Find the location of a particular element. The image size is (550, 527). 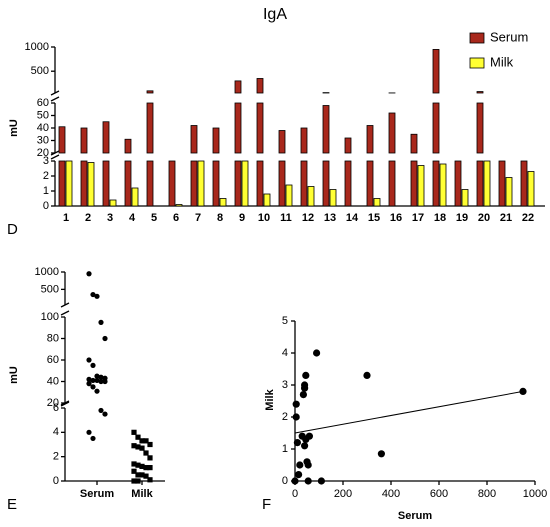

x-tick-label: 200 is located at coordinates (343, 494).